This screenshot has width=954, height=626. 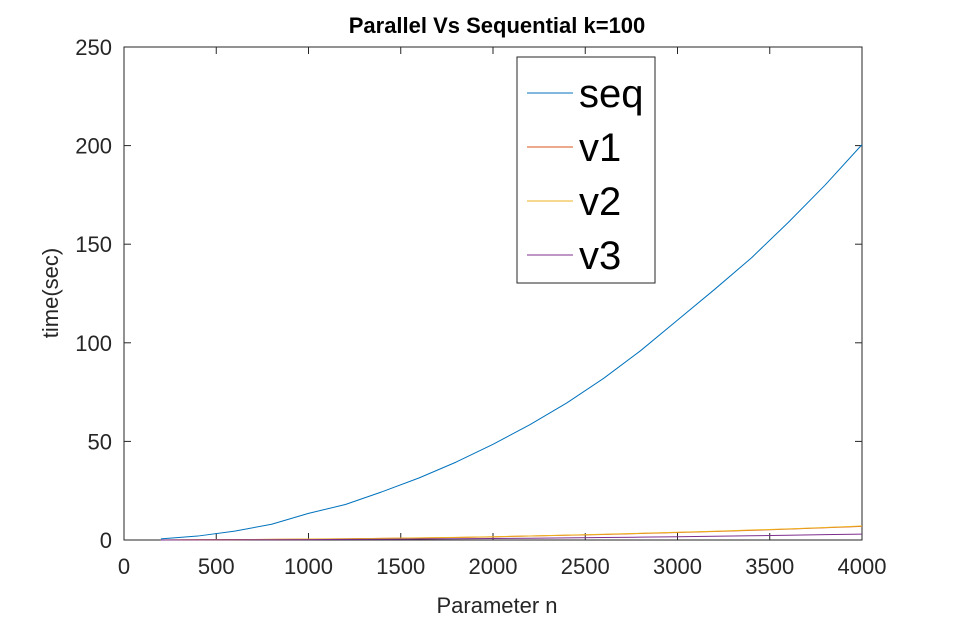 I want to click on y-tick-label: 200, so click(x=93, y=146).